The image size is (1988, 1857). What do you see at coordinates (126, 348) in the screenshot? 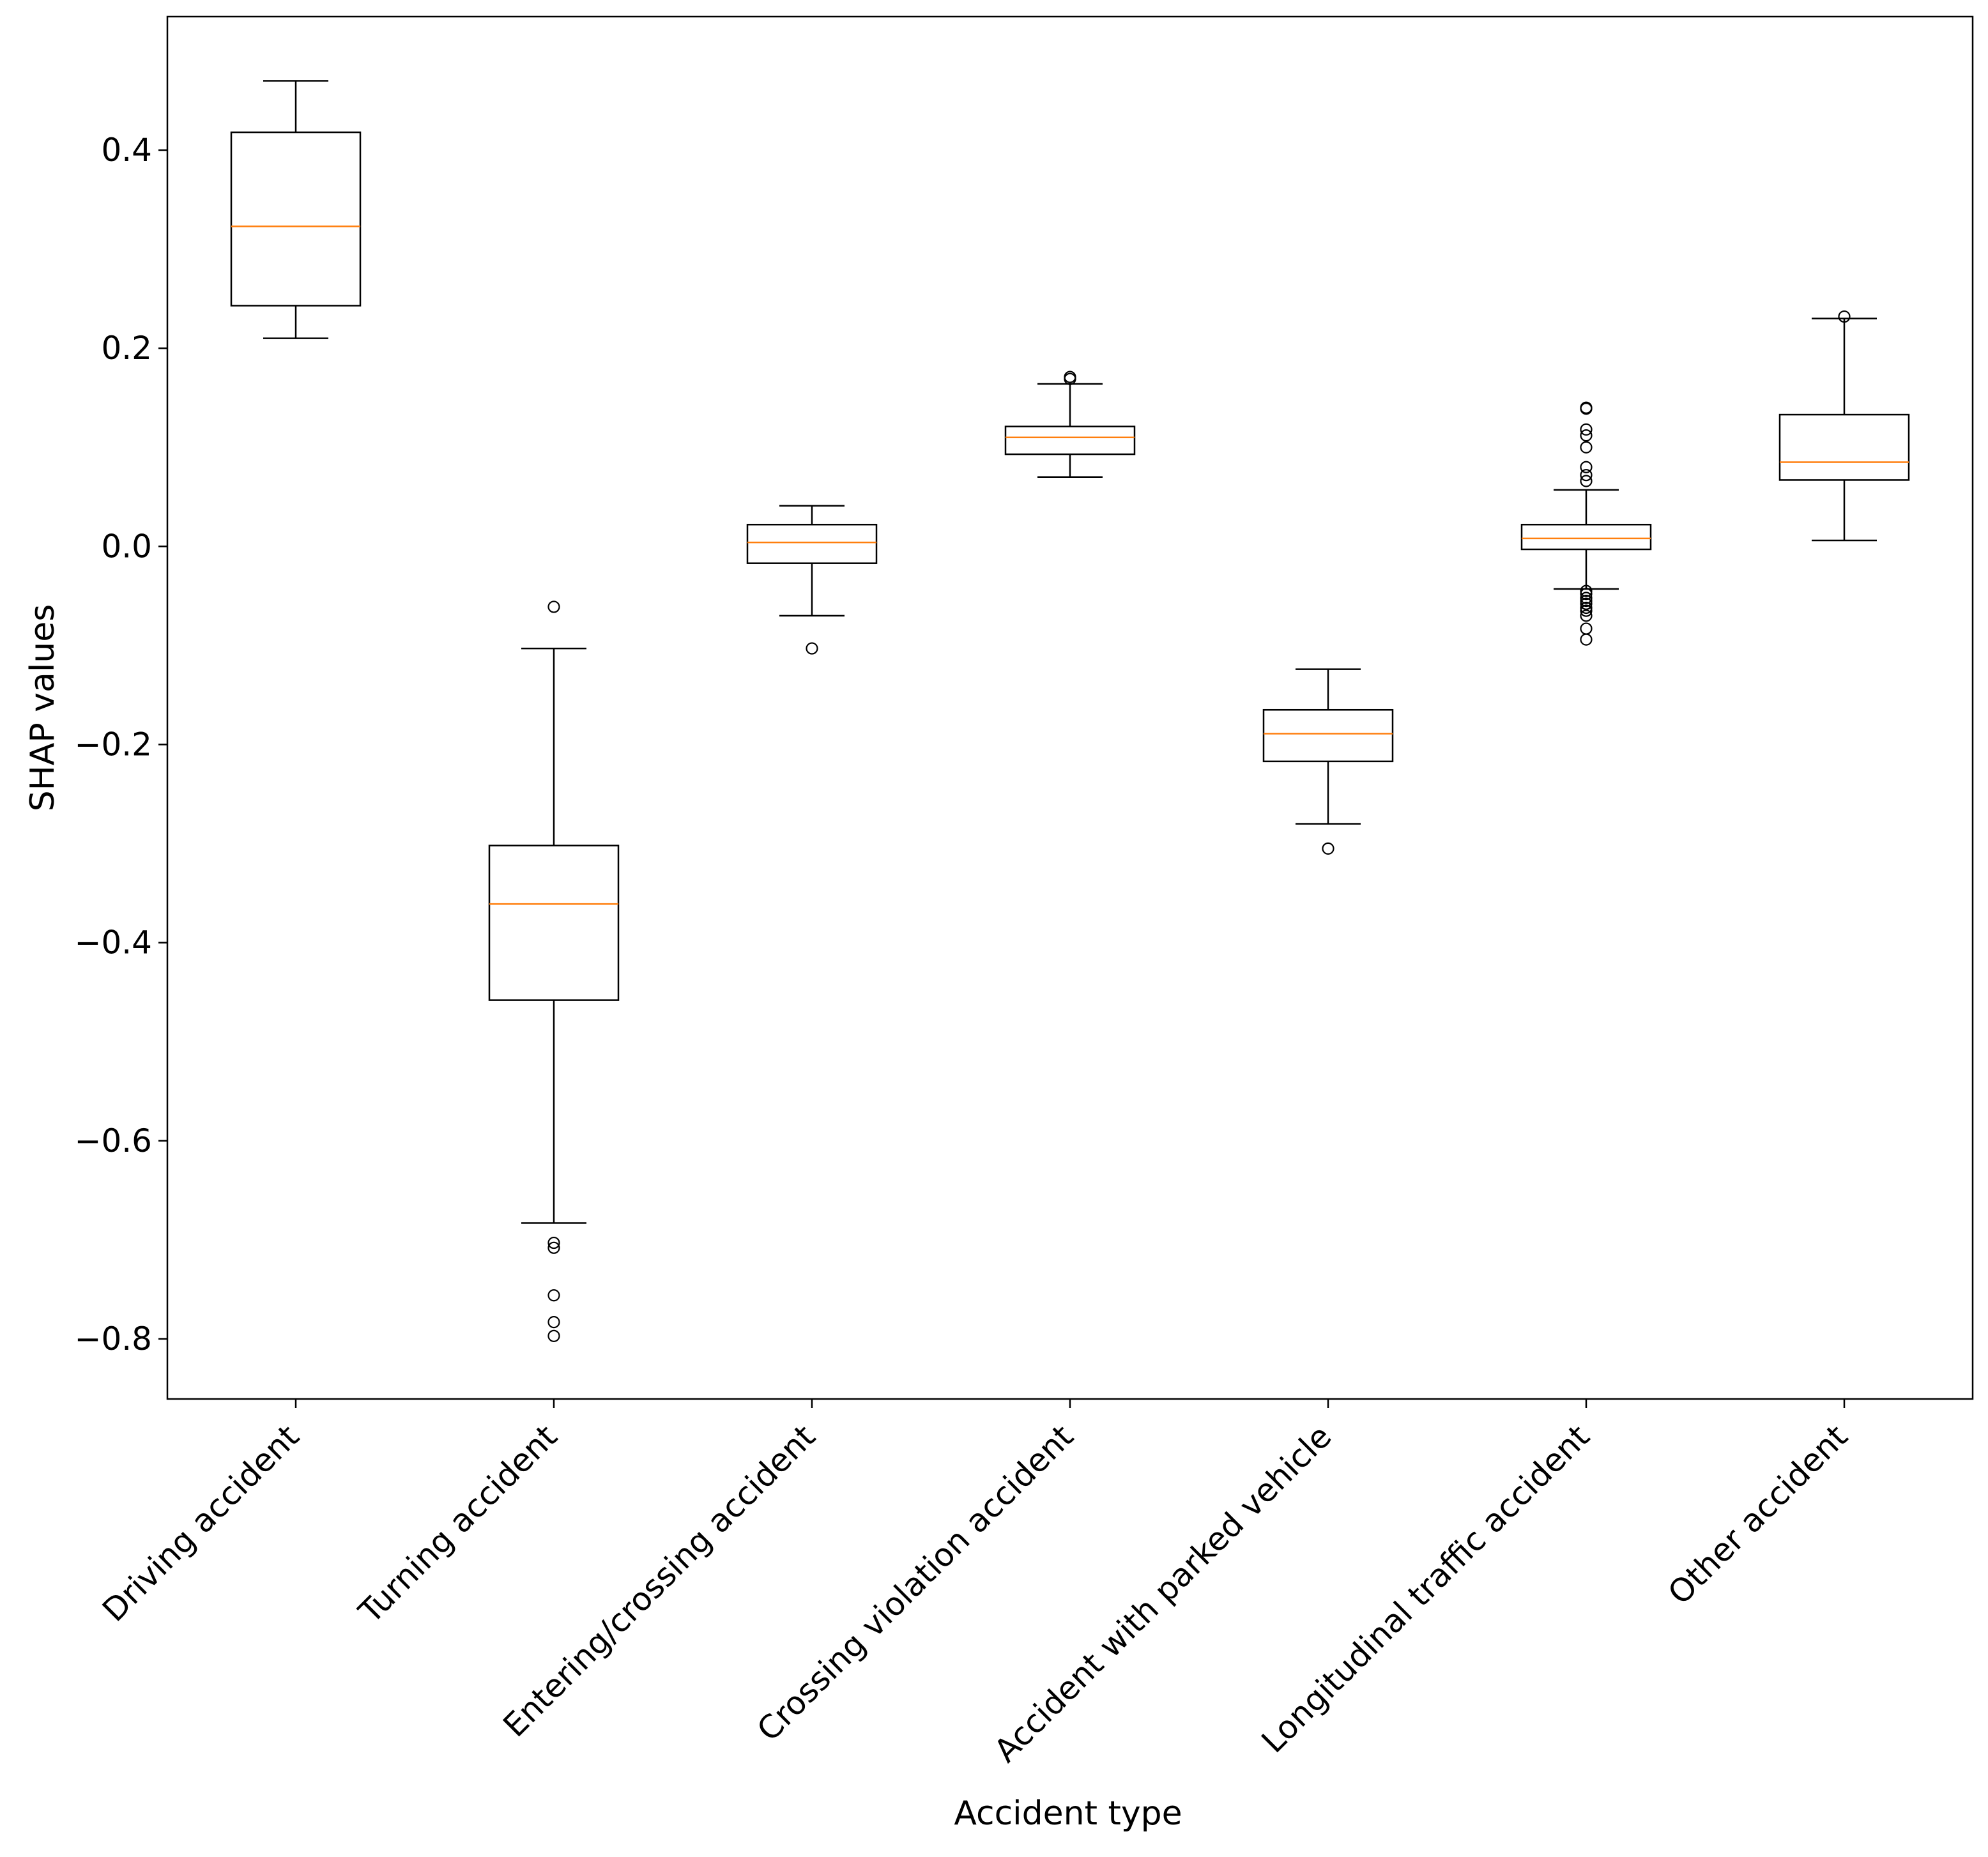
I see `y-tick-label: 0.2` at bounding box center [126, 348].